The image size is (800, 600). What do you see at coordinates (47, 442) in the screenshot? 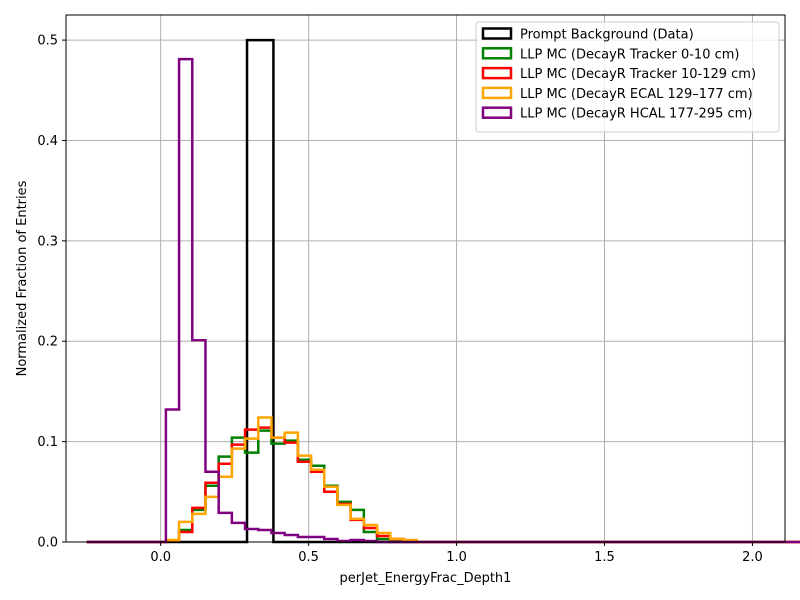
I see `y-tick-label: 0.1` at bounding box center [47, 442].